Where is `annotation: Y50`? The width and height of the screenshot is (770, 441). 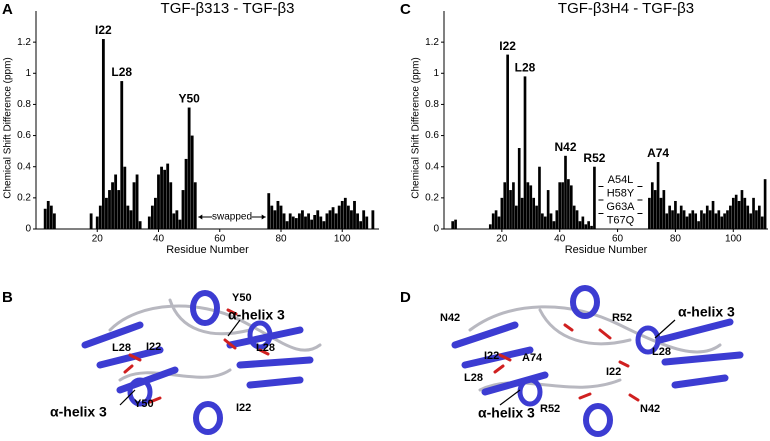
annotation: Y50 is located at coordinates (189, 99).